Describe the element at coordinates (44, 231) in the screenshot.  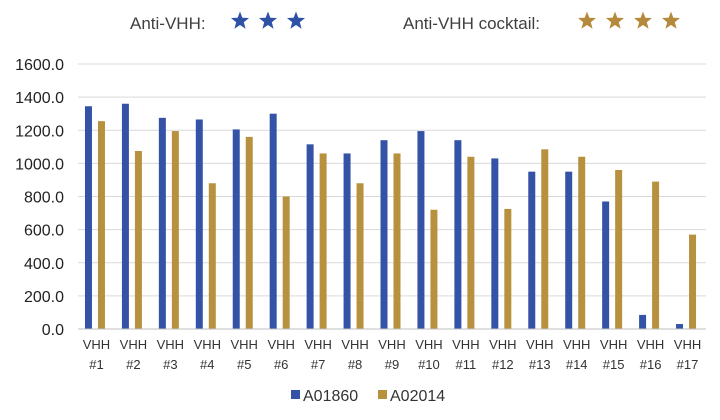
I see `y-tick-label: 600.0` at that location.